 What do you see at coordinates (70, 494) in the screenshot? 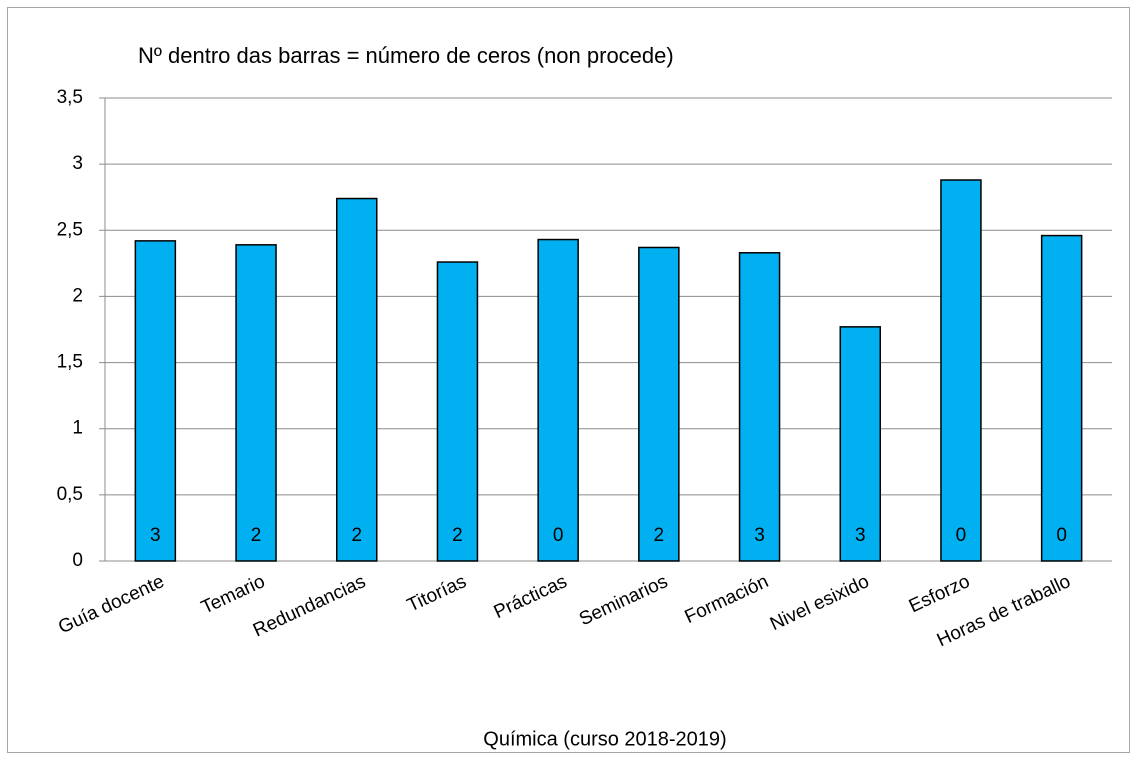
I see `y-tick-label: 0,5` at bounding box center [70, 494].